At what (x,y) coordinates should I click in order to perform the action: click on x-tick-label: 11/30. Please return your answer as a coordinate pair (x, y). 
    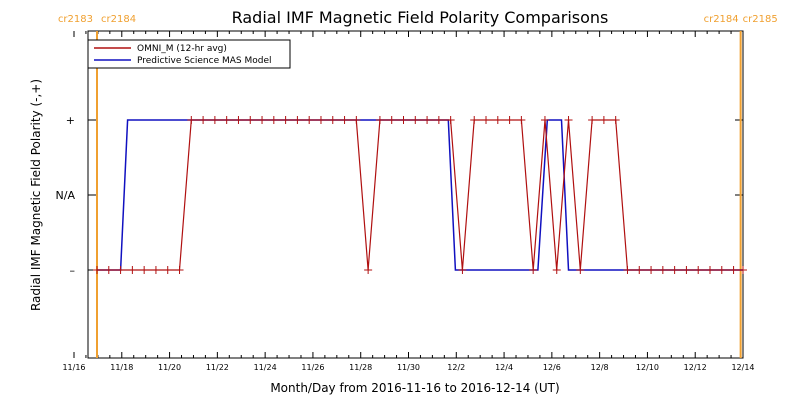
    Looking at the image, I should click on (408, 367).